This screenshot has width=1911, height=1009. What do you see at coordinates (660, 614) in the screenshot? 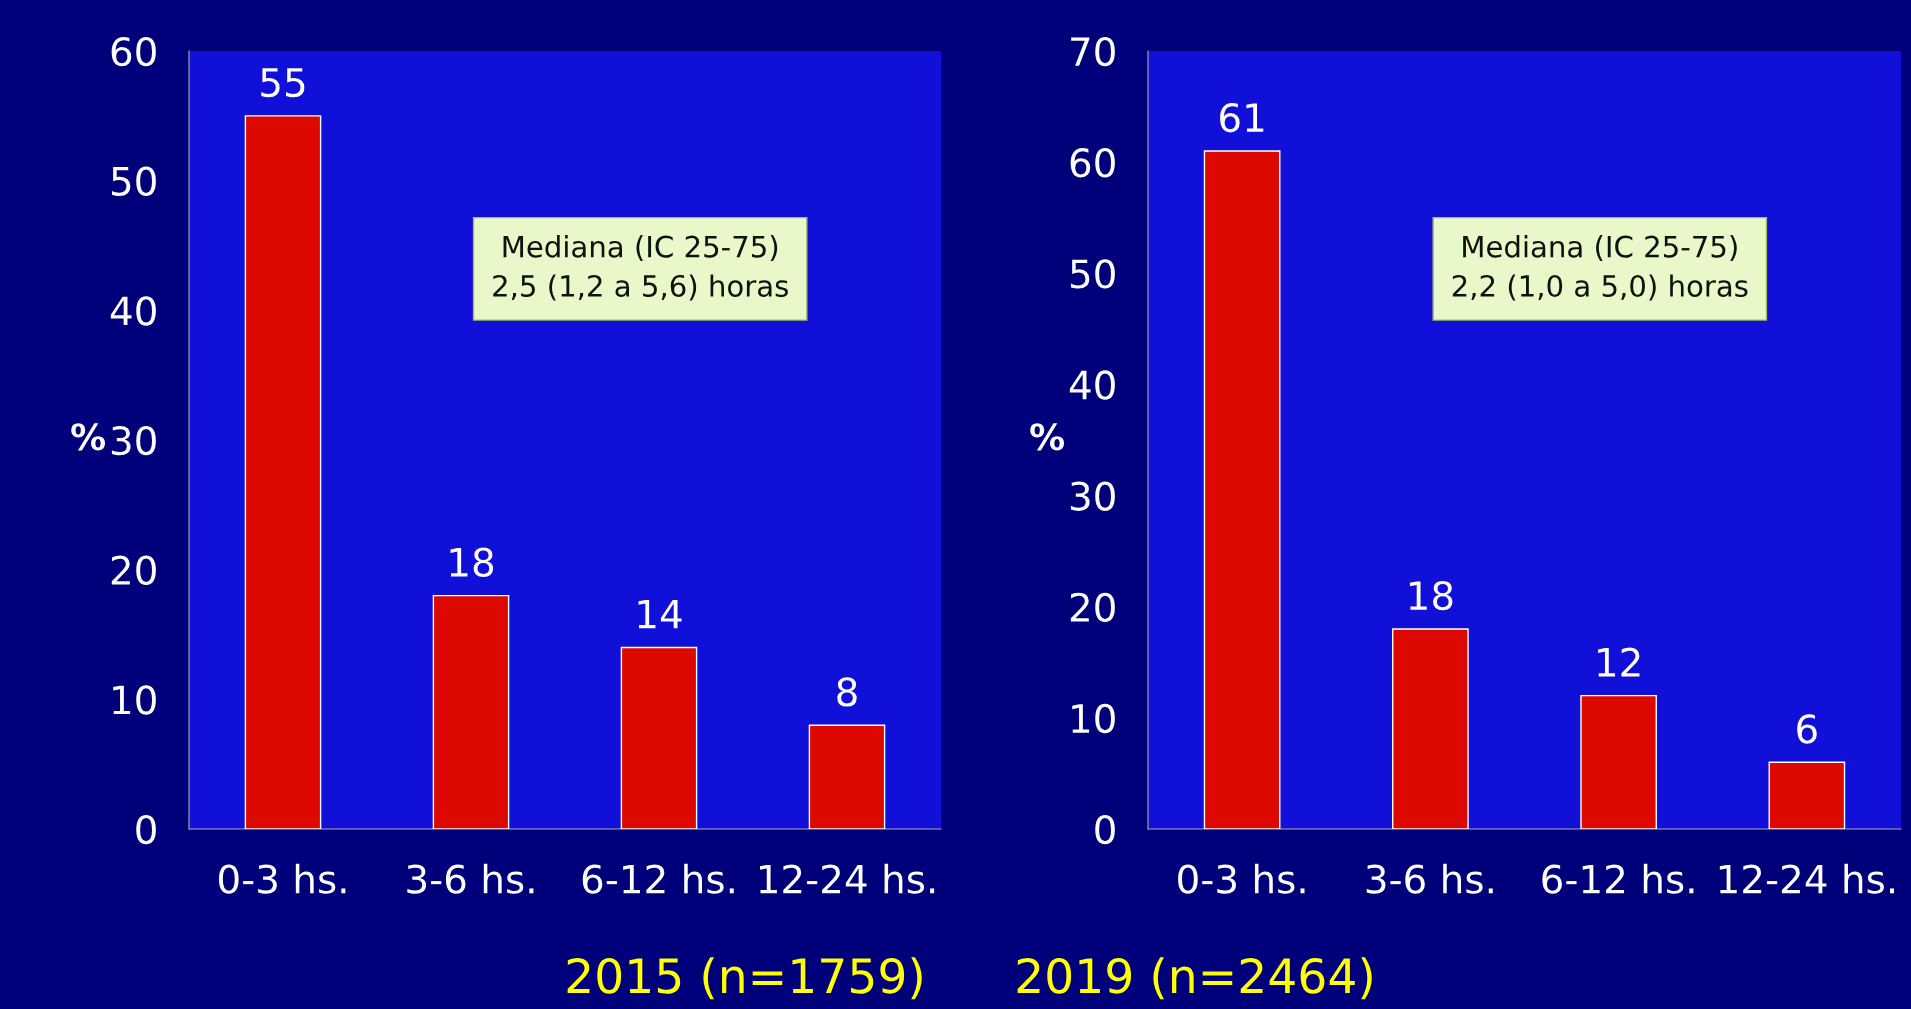
I see `data-label: 14` at bounding box center [660, 614].